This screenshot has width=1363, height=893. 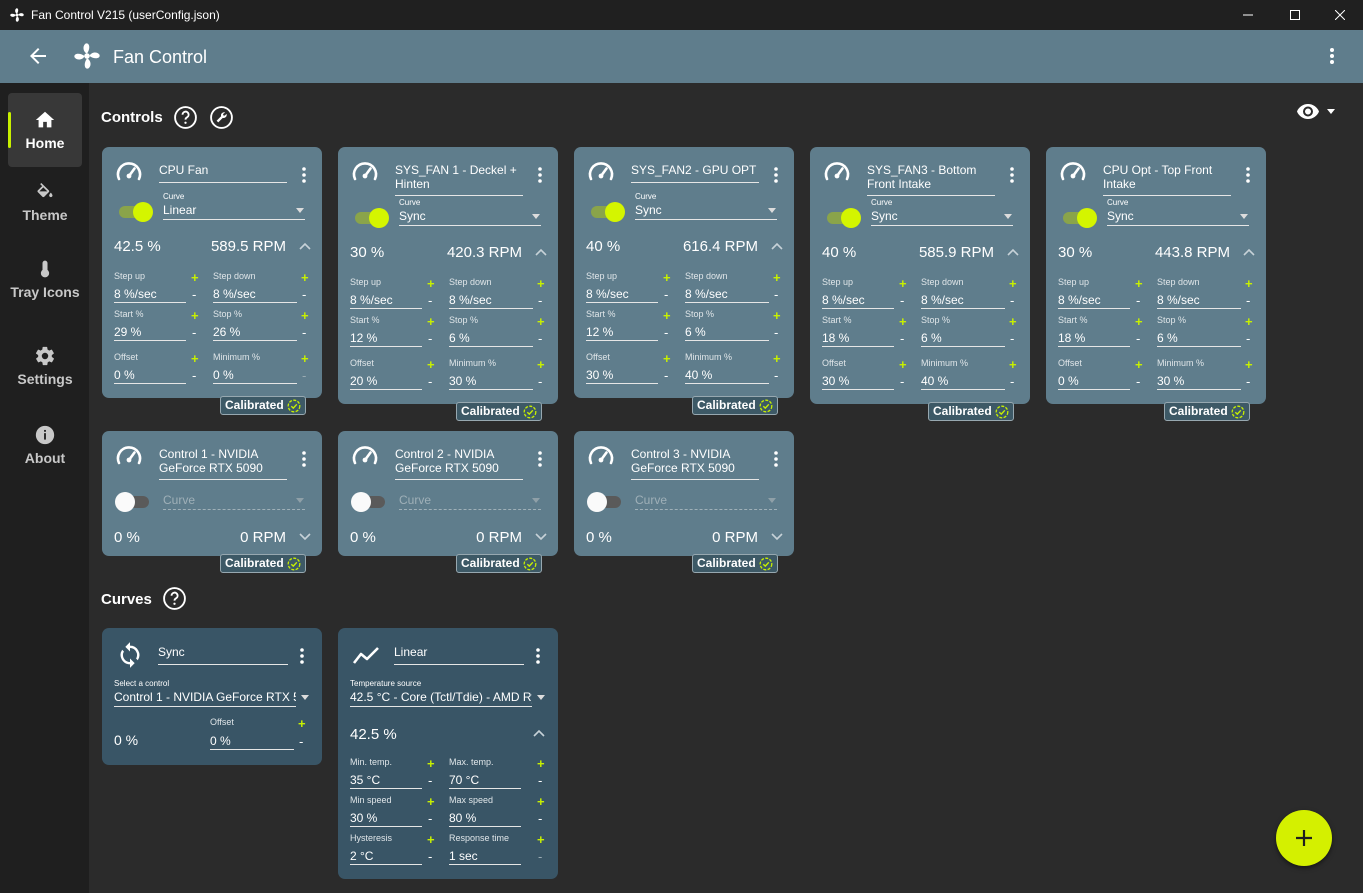 I want to click on wrench-icon, so click(x=221, y=117).